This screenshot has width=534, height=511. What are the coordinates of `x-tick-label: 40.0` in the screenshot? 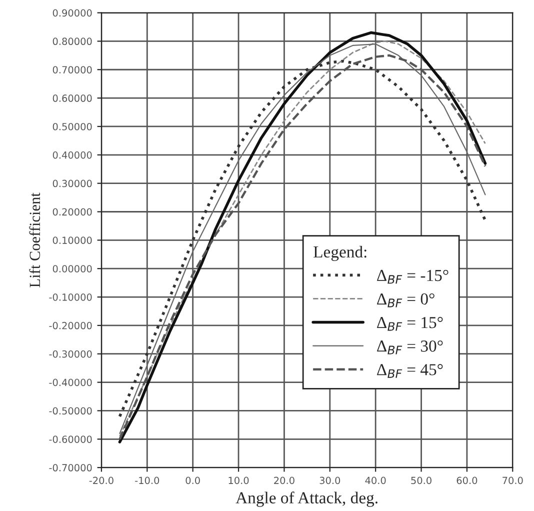 It's located at (375, 480).